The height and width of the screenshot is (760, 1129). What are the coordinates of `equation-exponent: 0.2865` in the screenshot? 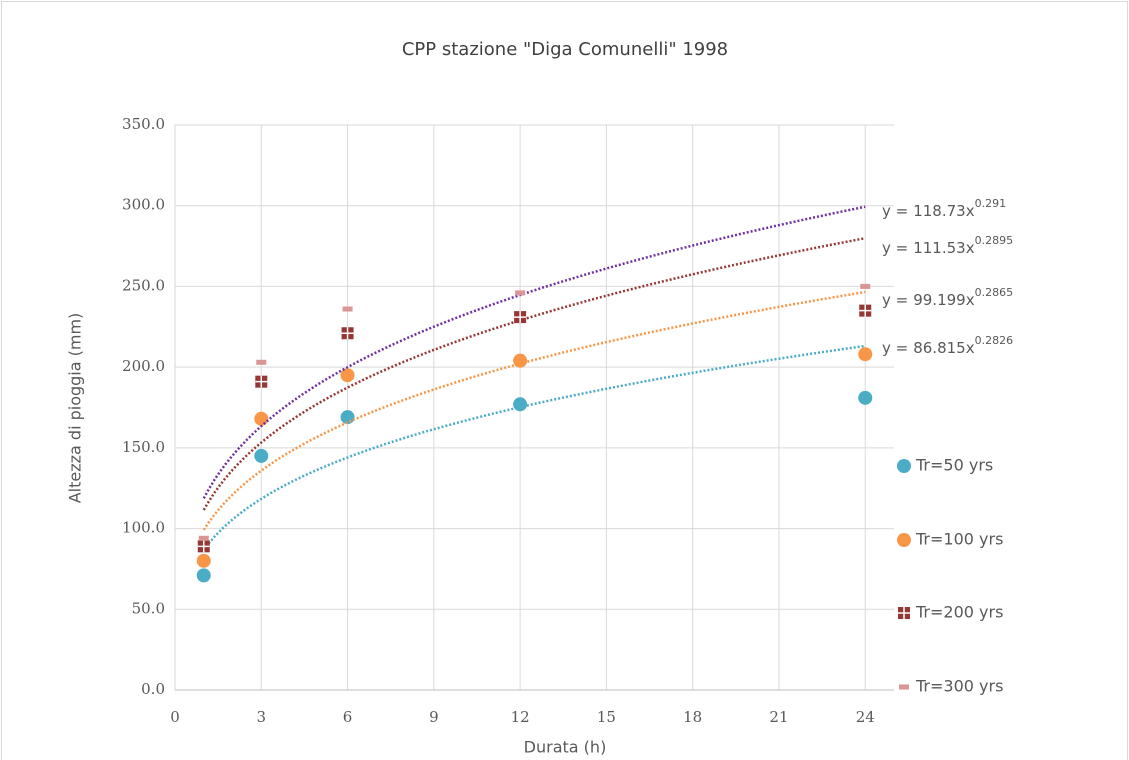 It's located at (994, 292).